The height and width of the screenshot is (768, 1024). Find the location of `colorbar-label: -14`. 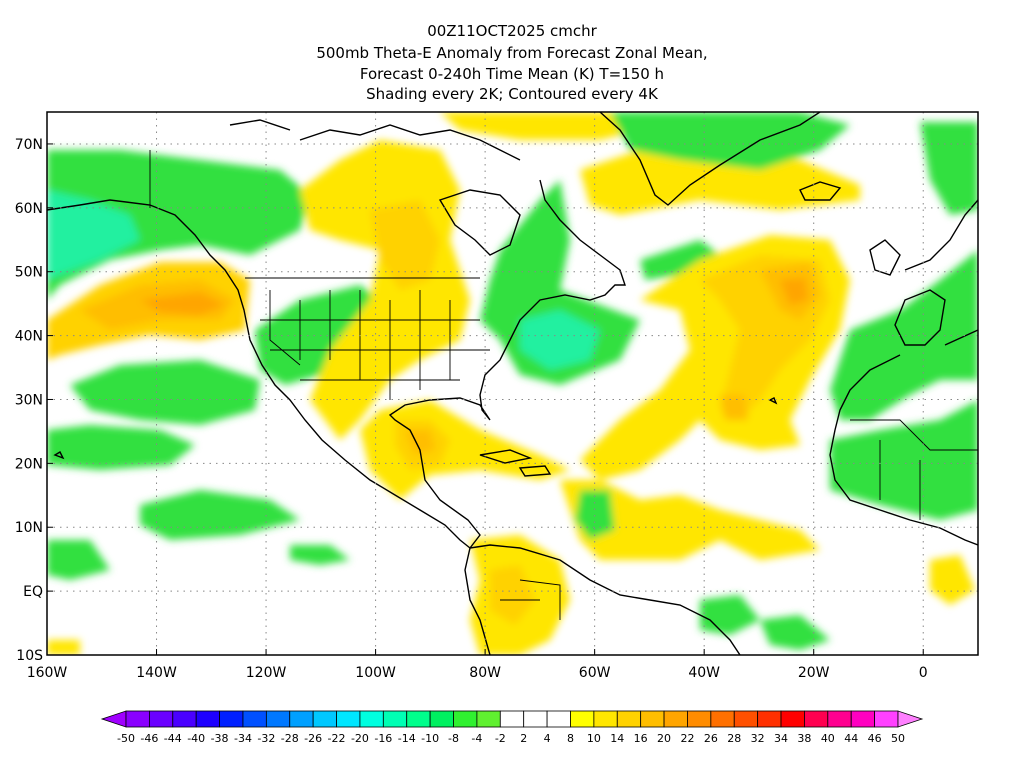

colorbar-label: -14 is located at coordinates (407, 738).